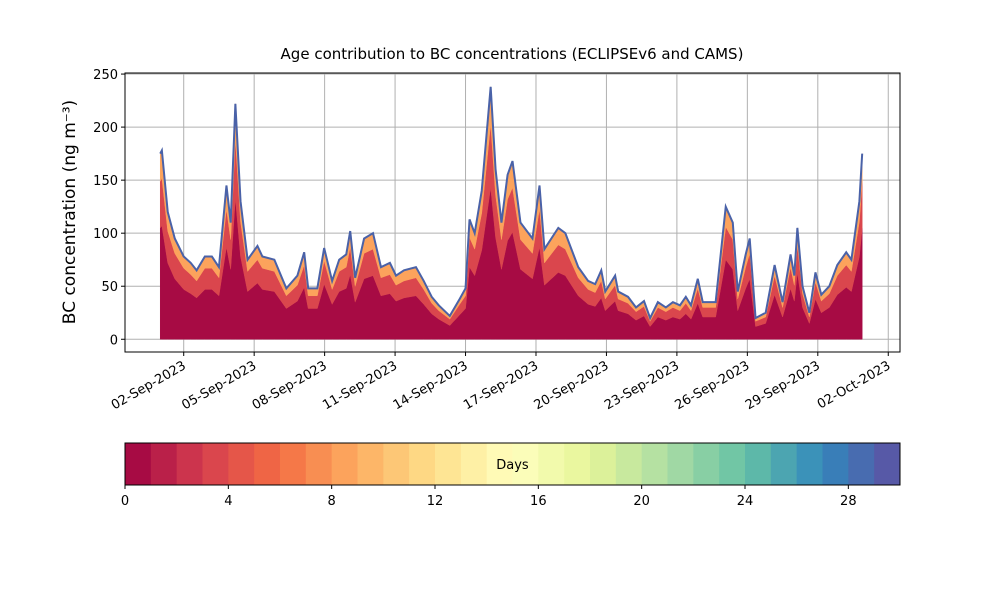  What do you see at coordinates (125, 501) in the screenshot?
I see `colorbar-tick-label: 0` at bounding box center [125, 501].